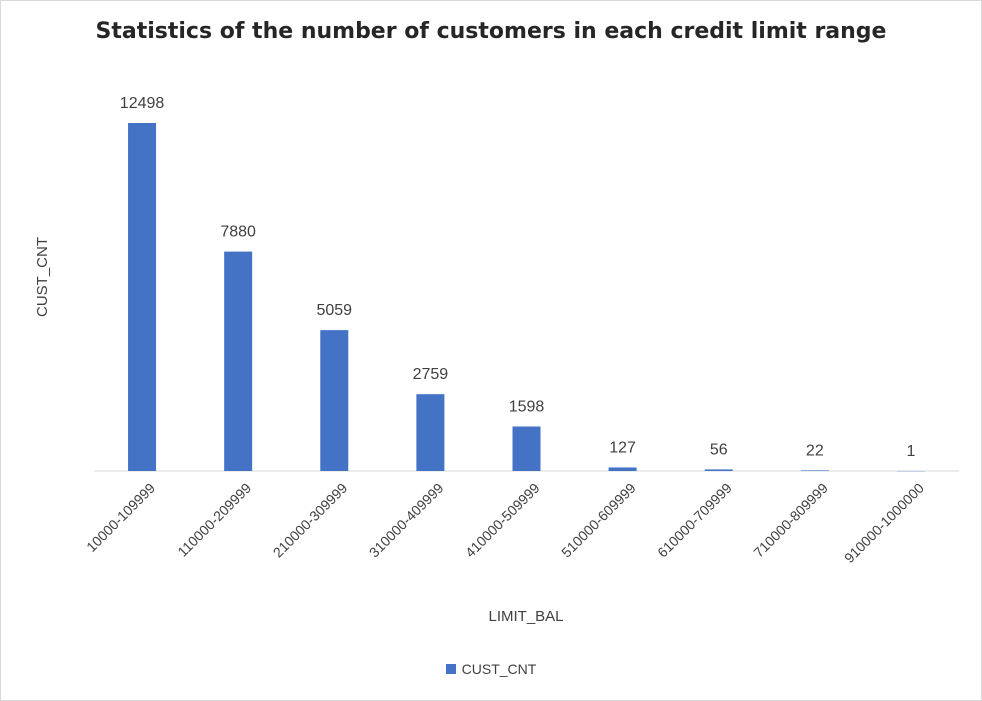 The width and height of the screenshot is (982, 701). Describe the element at coordinates (120, 517) in the screenshot. I see `x-tick-label-10000-109999: 10000-109999` at that location.